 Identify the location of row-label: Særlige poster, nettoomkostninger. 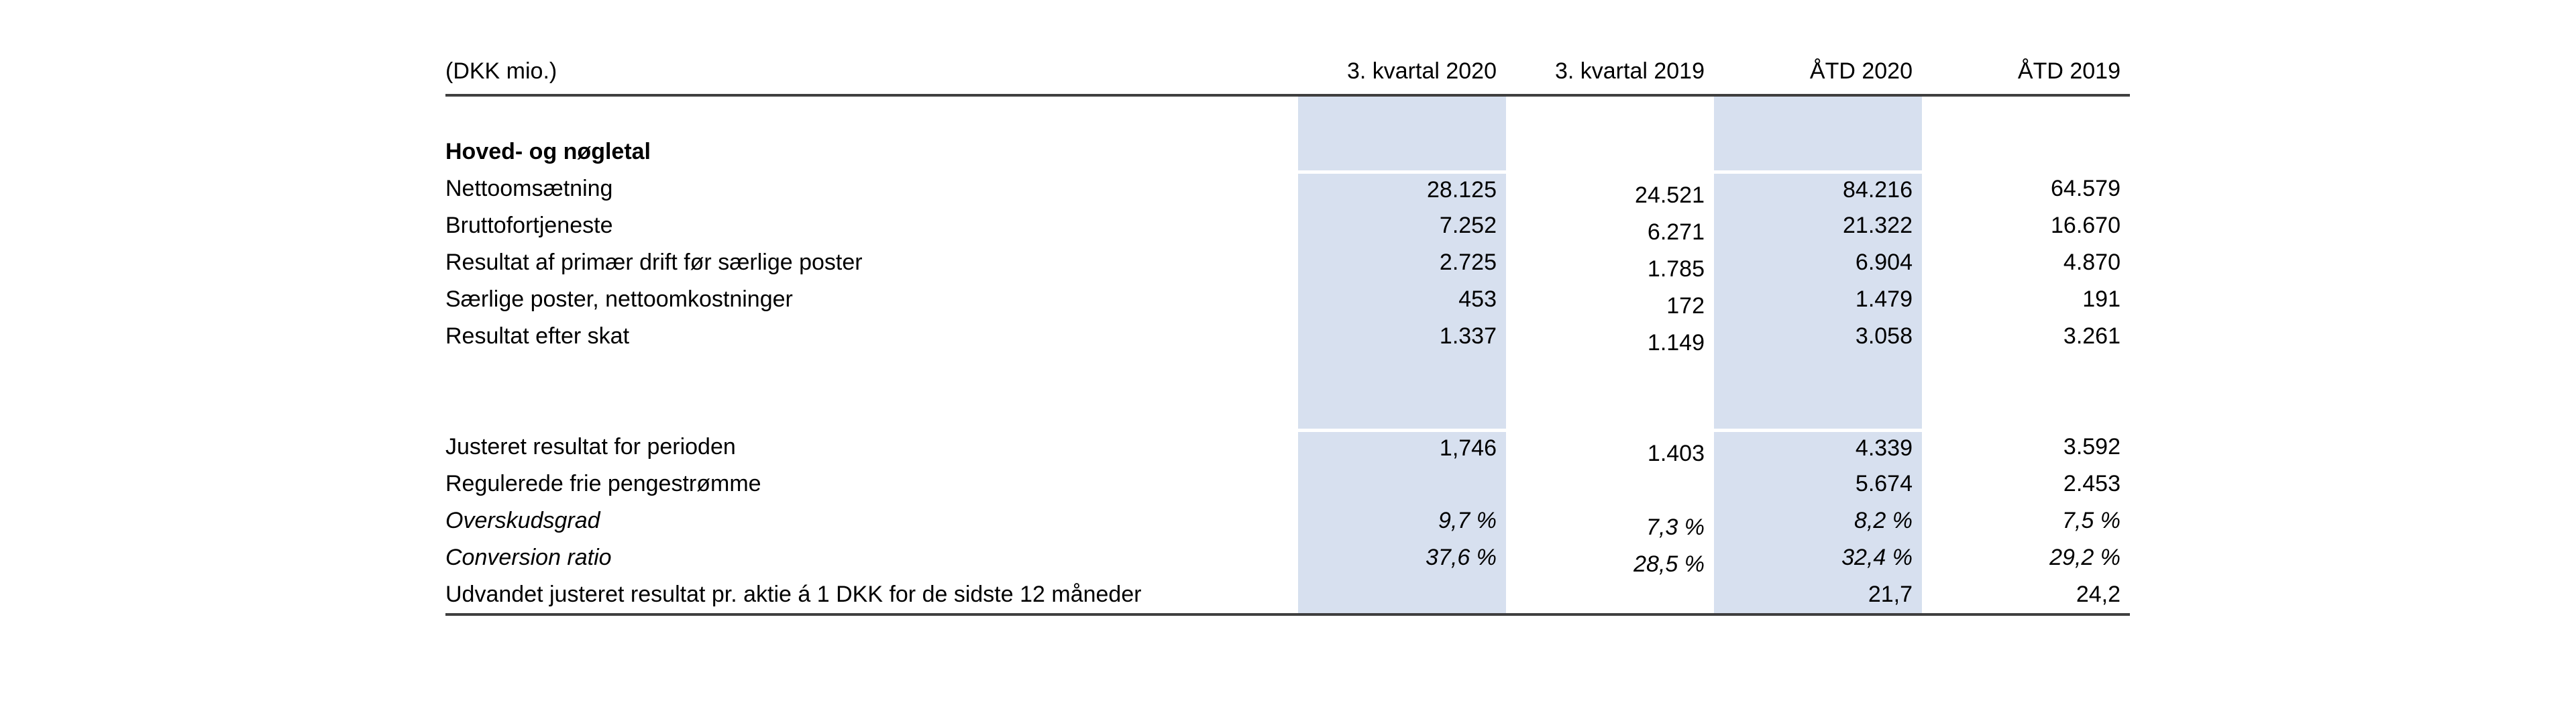
(619, 299).